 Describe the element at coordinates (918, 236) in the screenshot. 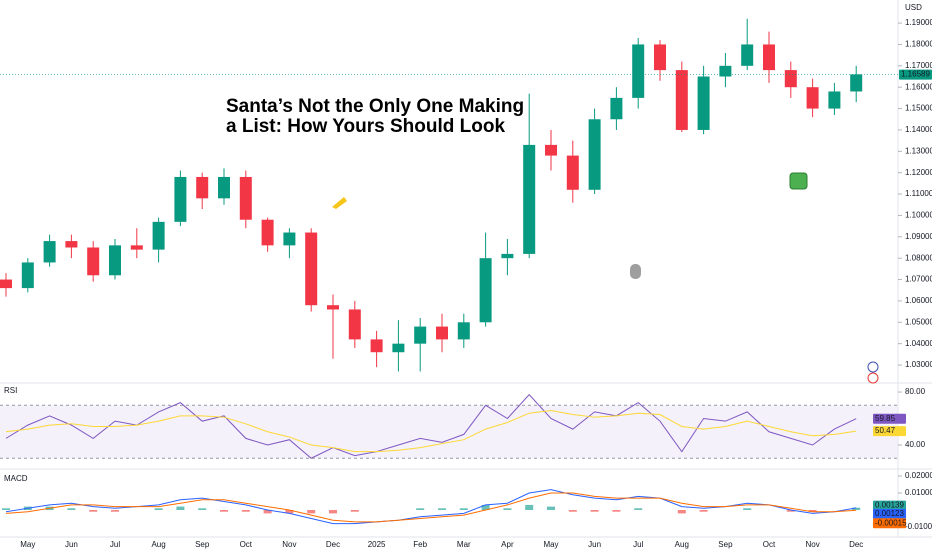

I see `y-tick-label: 1.09000` at that location.